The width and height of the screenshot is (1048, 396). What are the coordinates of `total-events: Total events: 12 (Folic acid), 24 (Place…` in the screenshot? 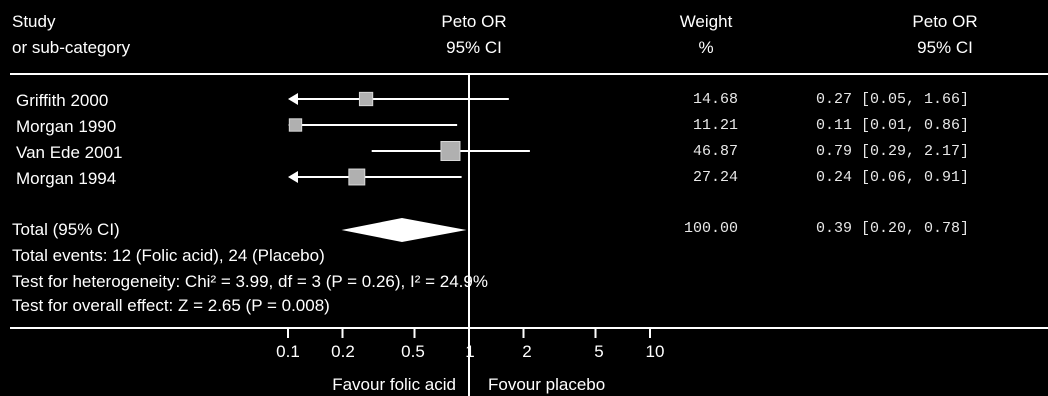 It's located at (168, 255).